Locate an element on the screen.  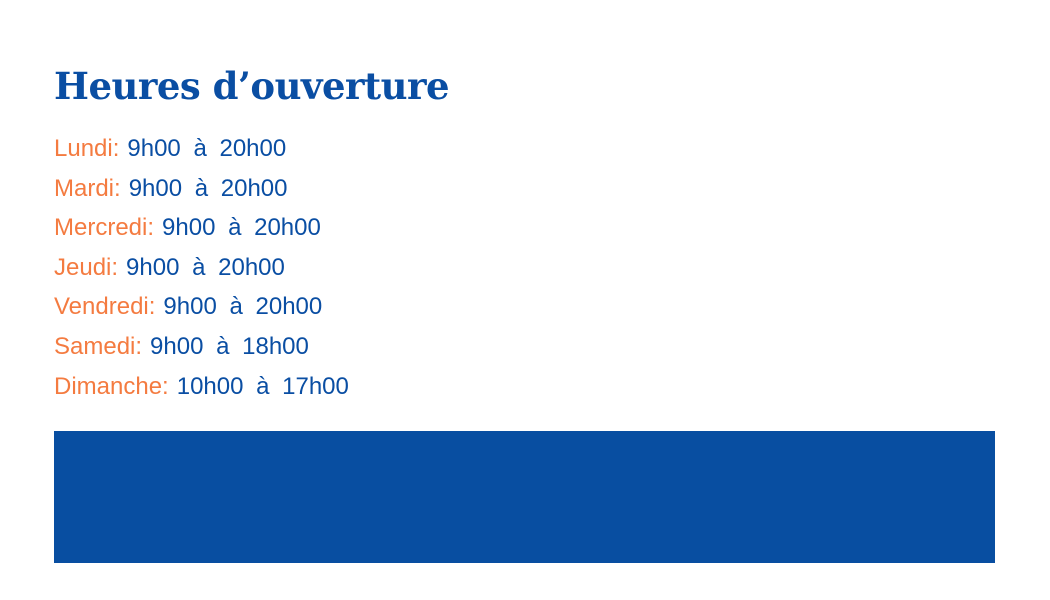
day-label: Mardi: is located at coordinates (87, 188).